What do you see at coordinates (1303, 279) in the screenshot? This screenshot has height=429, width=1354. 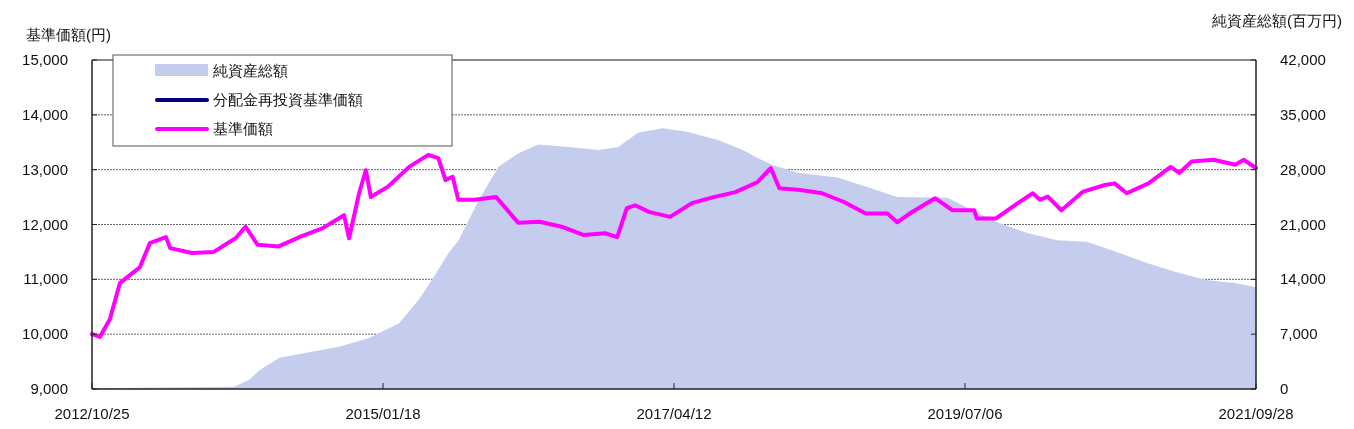 I see `y2-tick-label: 14,000` at bounding box center [1303, 279].